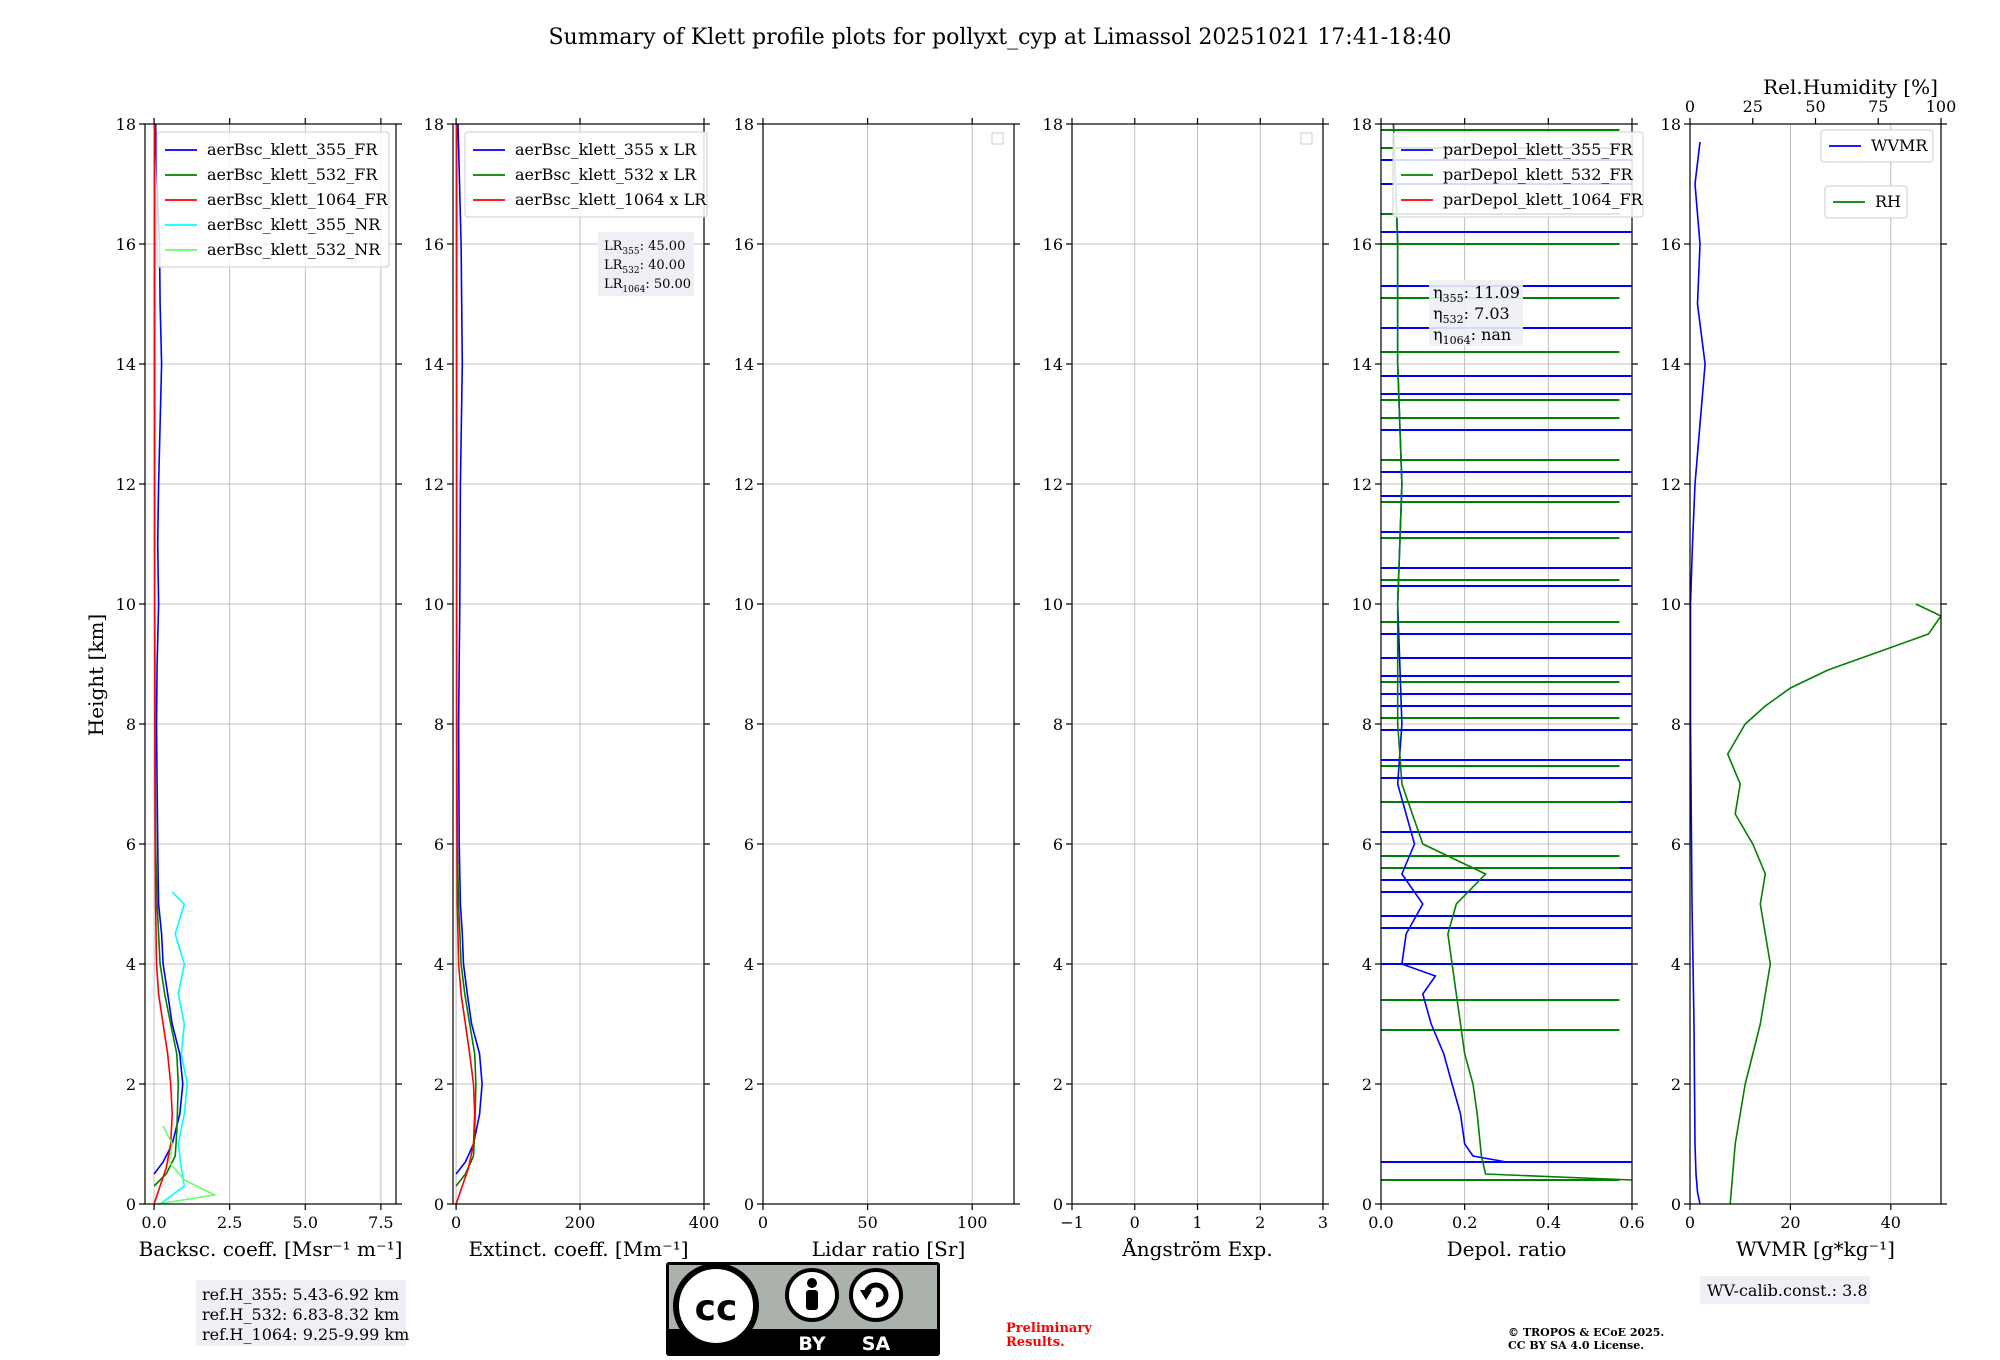  I want to click on series-line-aerBsc_klett_532_NR, so click(187, 1164).